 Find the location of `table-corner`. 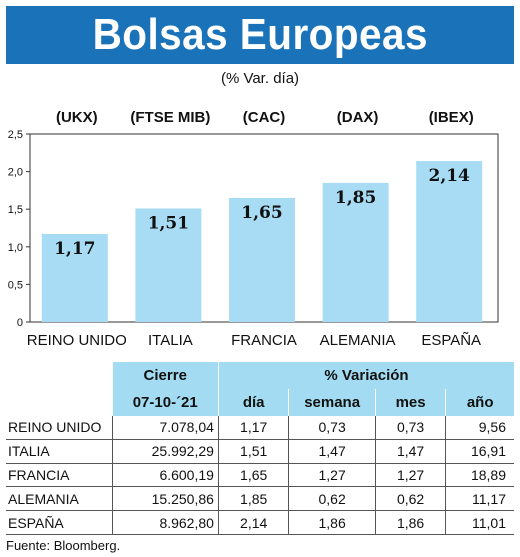

table-corner is located at coordinates (59, 375).